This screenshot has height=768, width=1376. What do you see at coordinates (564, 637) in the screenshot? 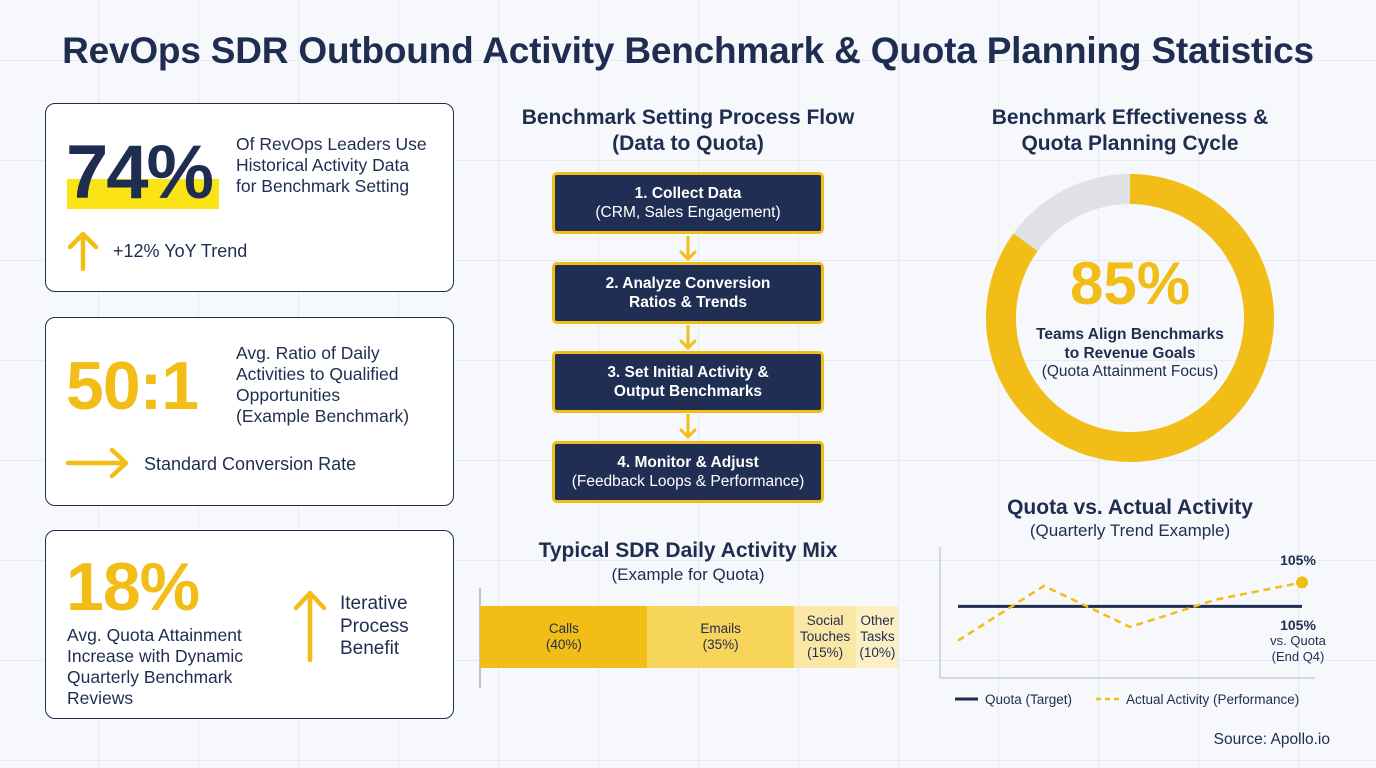
I see `activity-segment-calls: Calls (40%)` at bounding box center [564, 637].